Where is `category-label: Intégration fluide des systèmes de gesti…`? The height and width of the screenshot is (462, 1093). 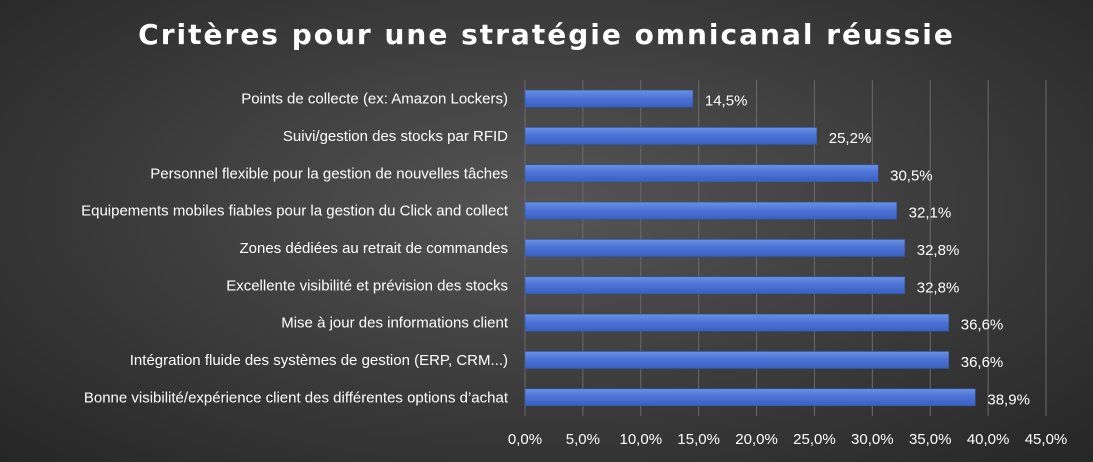
category-label: Intégration fluide des systèmes de gesti… is located at coordinates (319, 360).